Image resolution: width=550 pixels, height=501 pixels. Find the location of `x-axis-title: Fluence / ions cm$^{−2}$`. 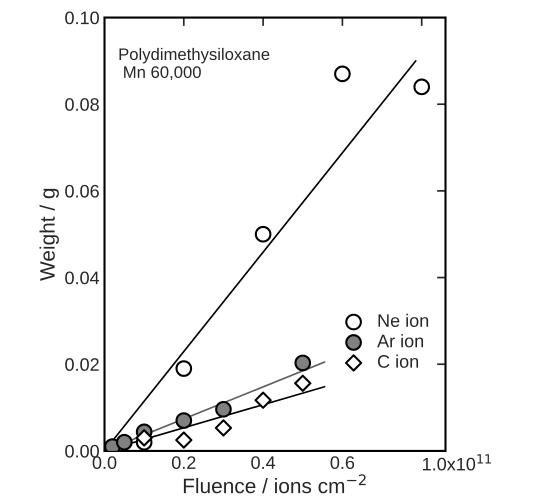

x-axis-title: Fluence / ions cm$^{−2}$ is located at coordinates (275, 484).